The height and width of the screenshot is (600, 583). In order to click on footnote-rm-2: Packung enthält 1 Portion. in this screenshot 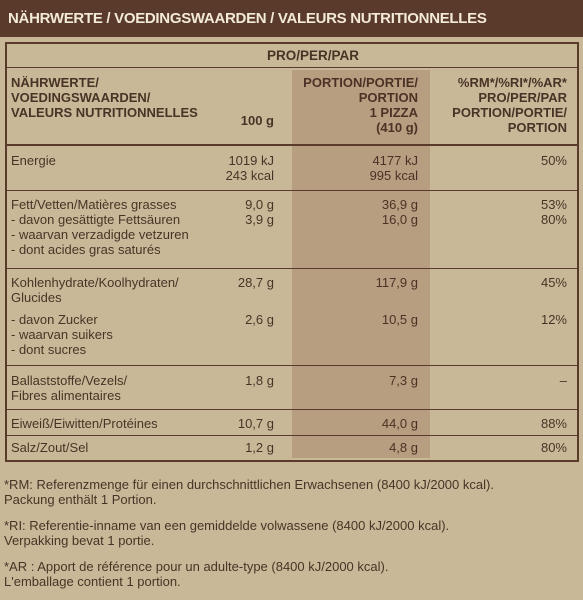, I will do `click(80, 499)`.